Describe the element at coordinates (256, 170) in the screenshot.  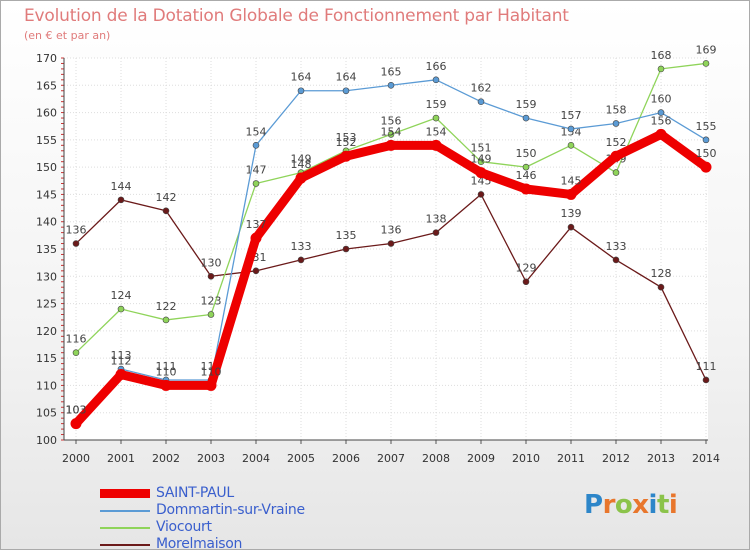
I see `data-label-viocourt: 147` at that location.